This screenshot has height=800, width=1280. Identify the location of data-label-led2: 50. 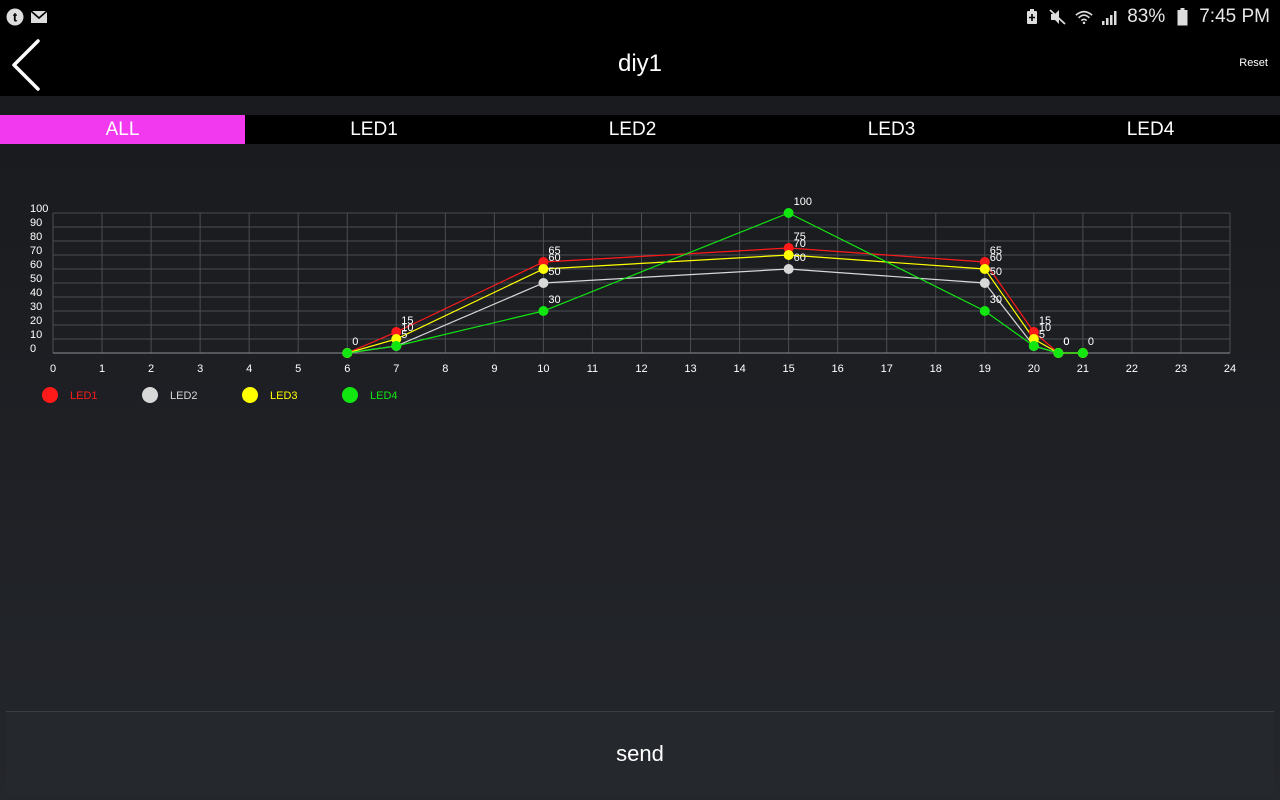
(996, 272).